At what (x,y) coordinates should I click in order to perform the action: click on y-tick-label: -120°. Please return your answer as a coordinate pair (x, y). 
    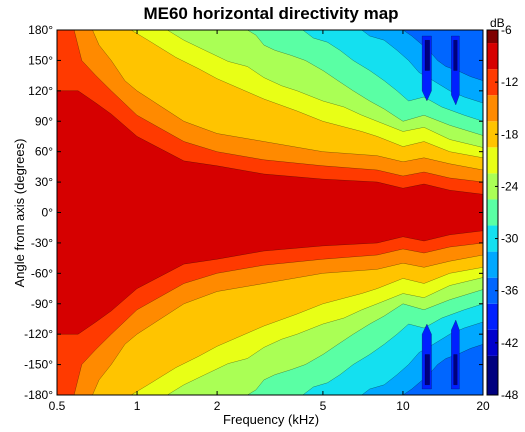
    Looking at the image, I should click on (38, 334).